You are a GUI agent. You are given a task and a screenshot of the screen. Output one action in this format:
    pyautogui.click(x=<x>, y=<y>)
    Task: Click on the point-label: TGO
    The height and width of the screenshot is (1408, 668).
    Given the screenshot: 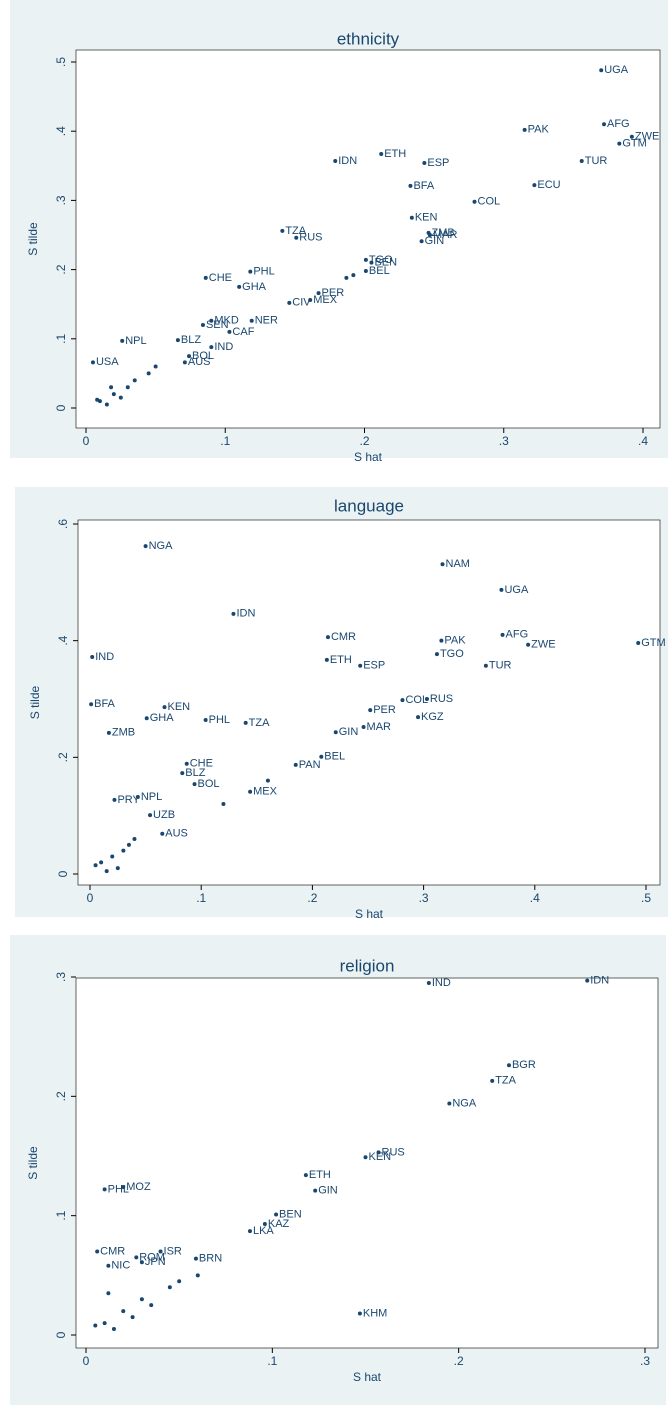 What is the action you would take?
    pyautogui.click(x=452, y=654)
    